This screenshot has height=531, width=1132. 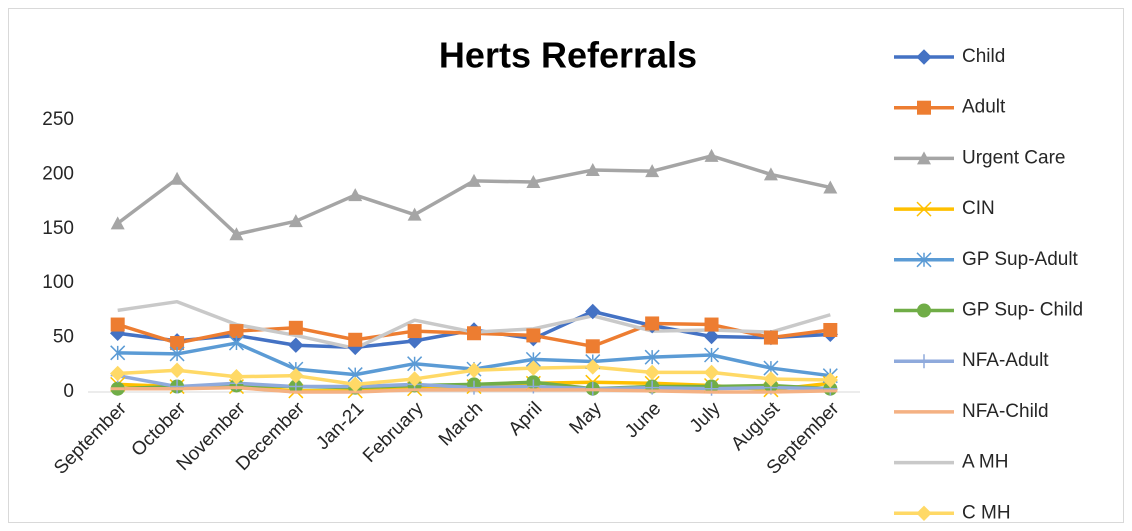 I want to click on chart-title: Herts Referrals, so click(x=568, y=55).